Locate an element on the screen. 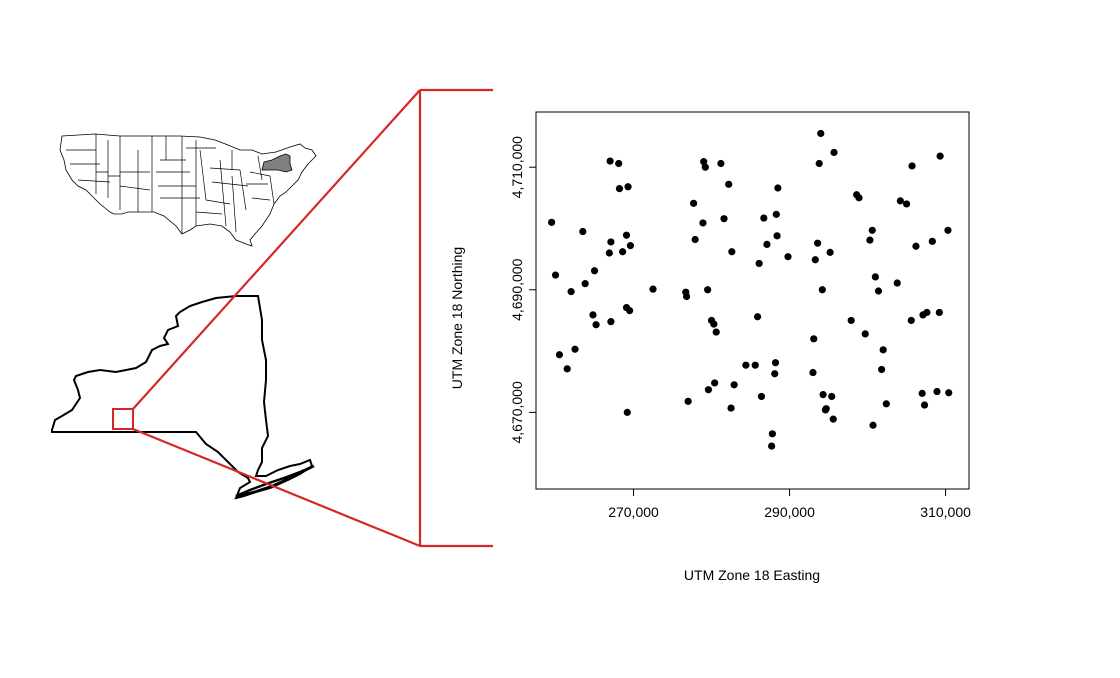 The width and height of the screenshot is (1120, 678). new-york-outline is located at coordinates (182, 397).